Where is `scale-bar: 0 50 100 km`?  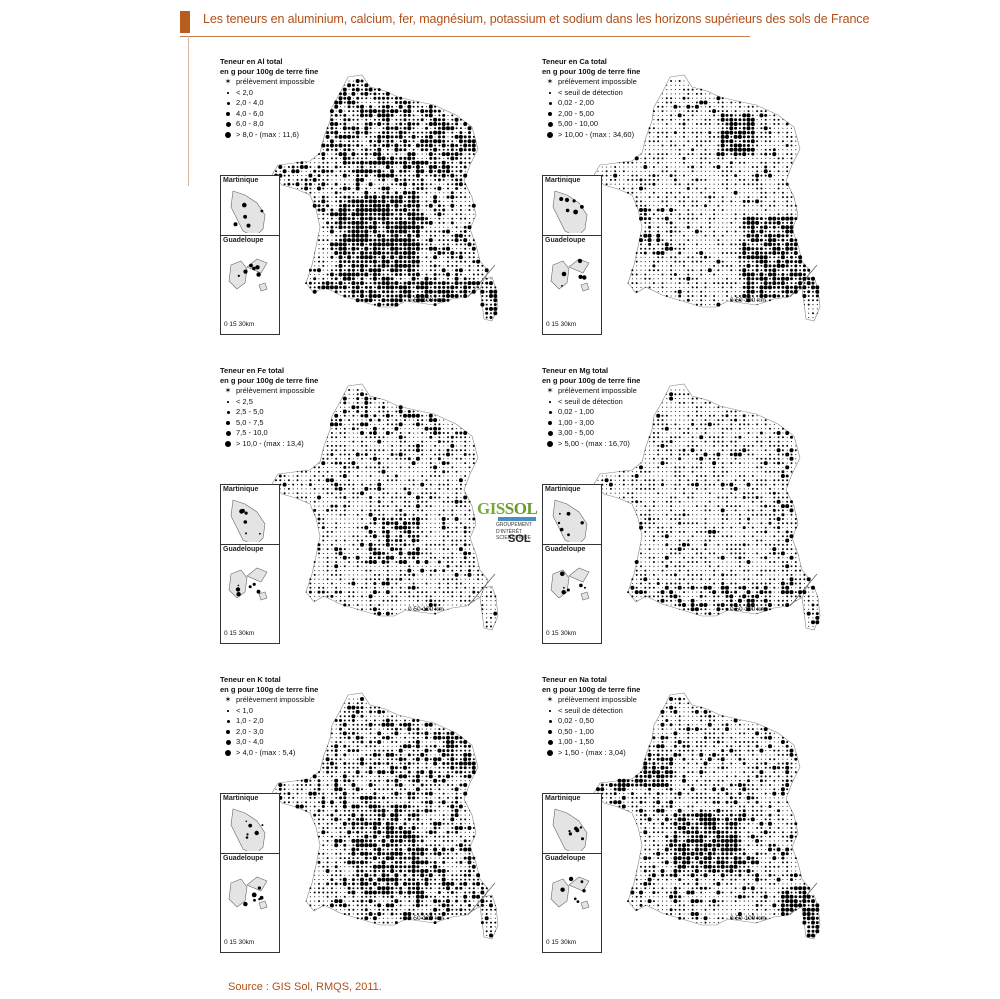 scale-bar: 0 50 100 km is located at coordinates (748, 300).